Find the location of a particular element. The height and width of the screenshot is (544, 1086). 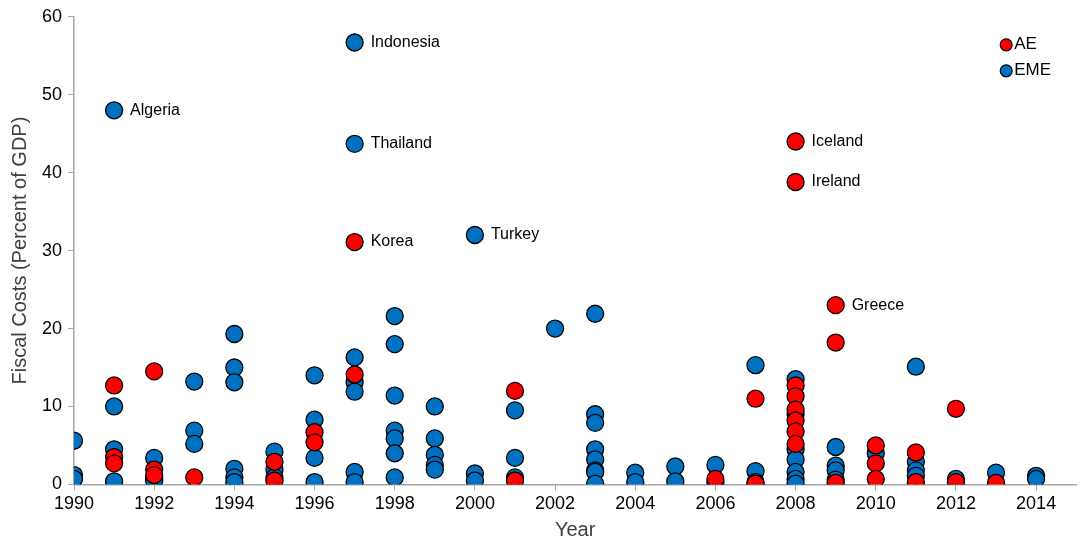

y-tick-label: 50 is located at coordinates (52, 93).